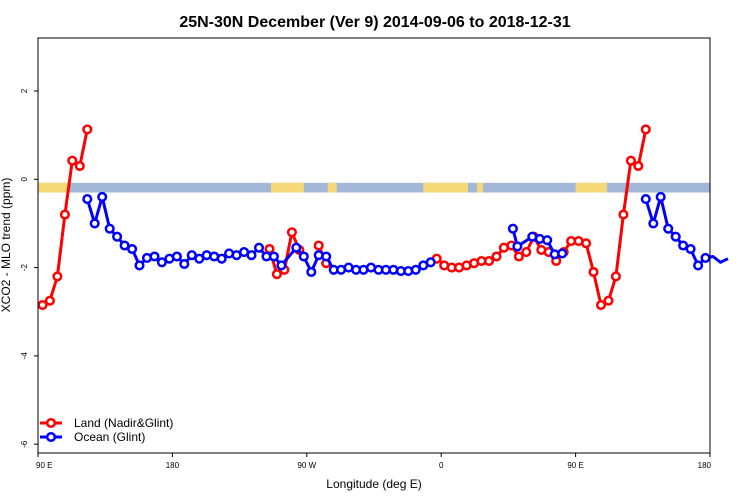 The width and height of the screenshot is (750, 500). I want to click on y-tick-label-2: -2, so click(24, 267).